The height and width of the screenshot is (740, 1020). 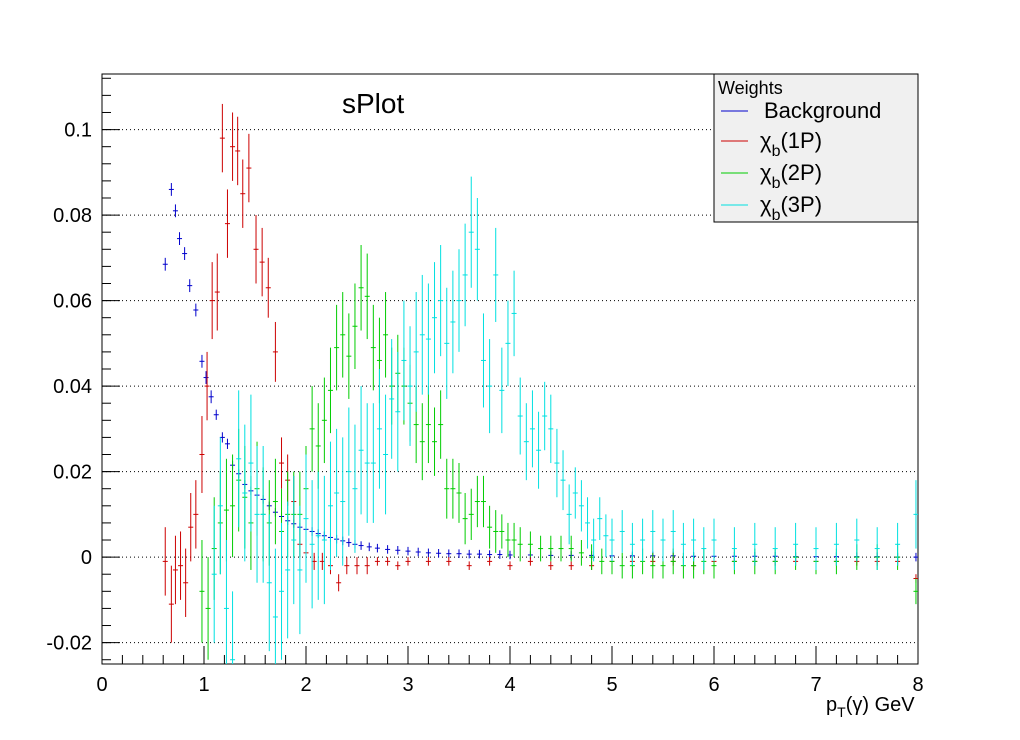 What do you see at coordinates (791, 176) in the screenshot?
I see `legend-label: χb(2P)` at bounding box center [791, 176].